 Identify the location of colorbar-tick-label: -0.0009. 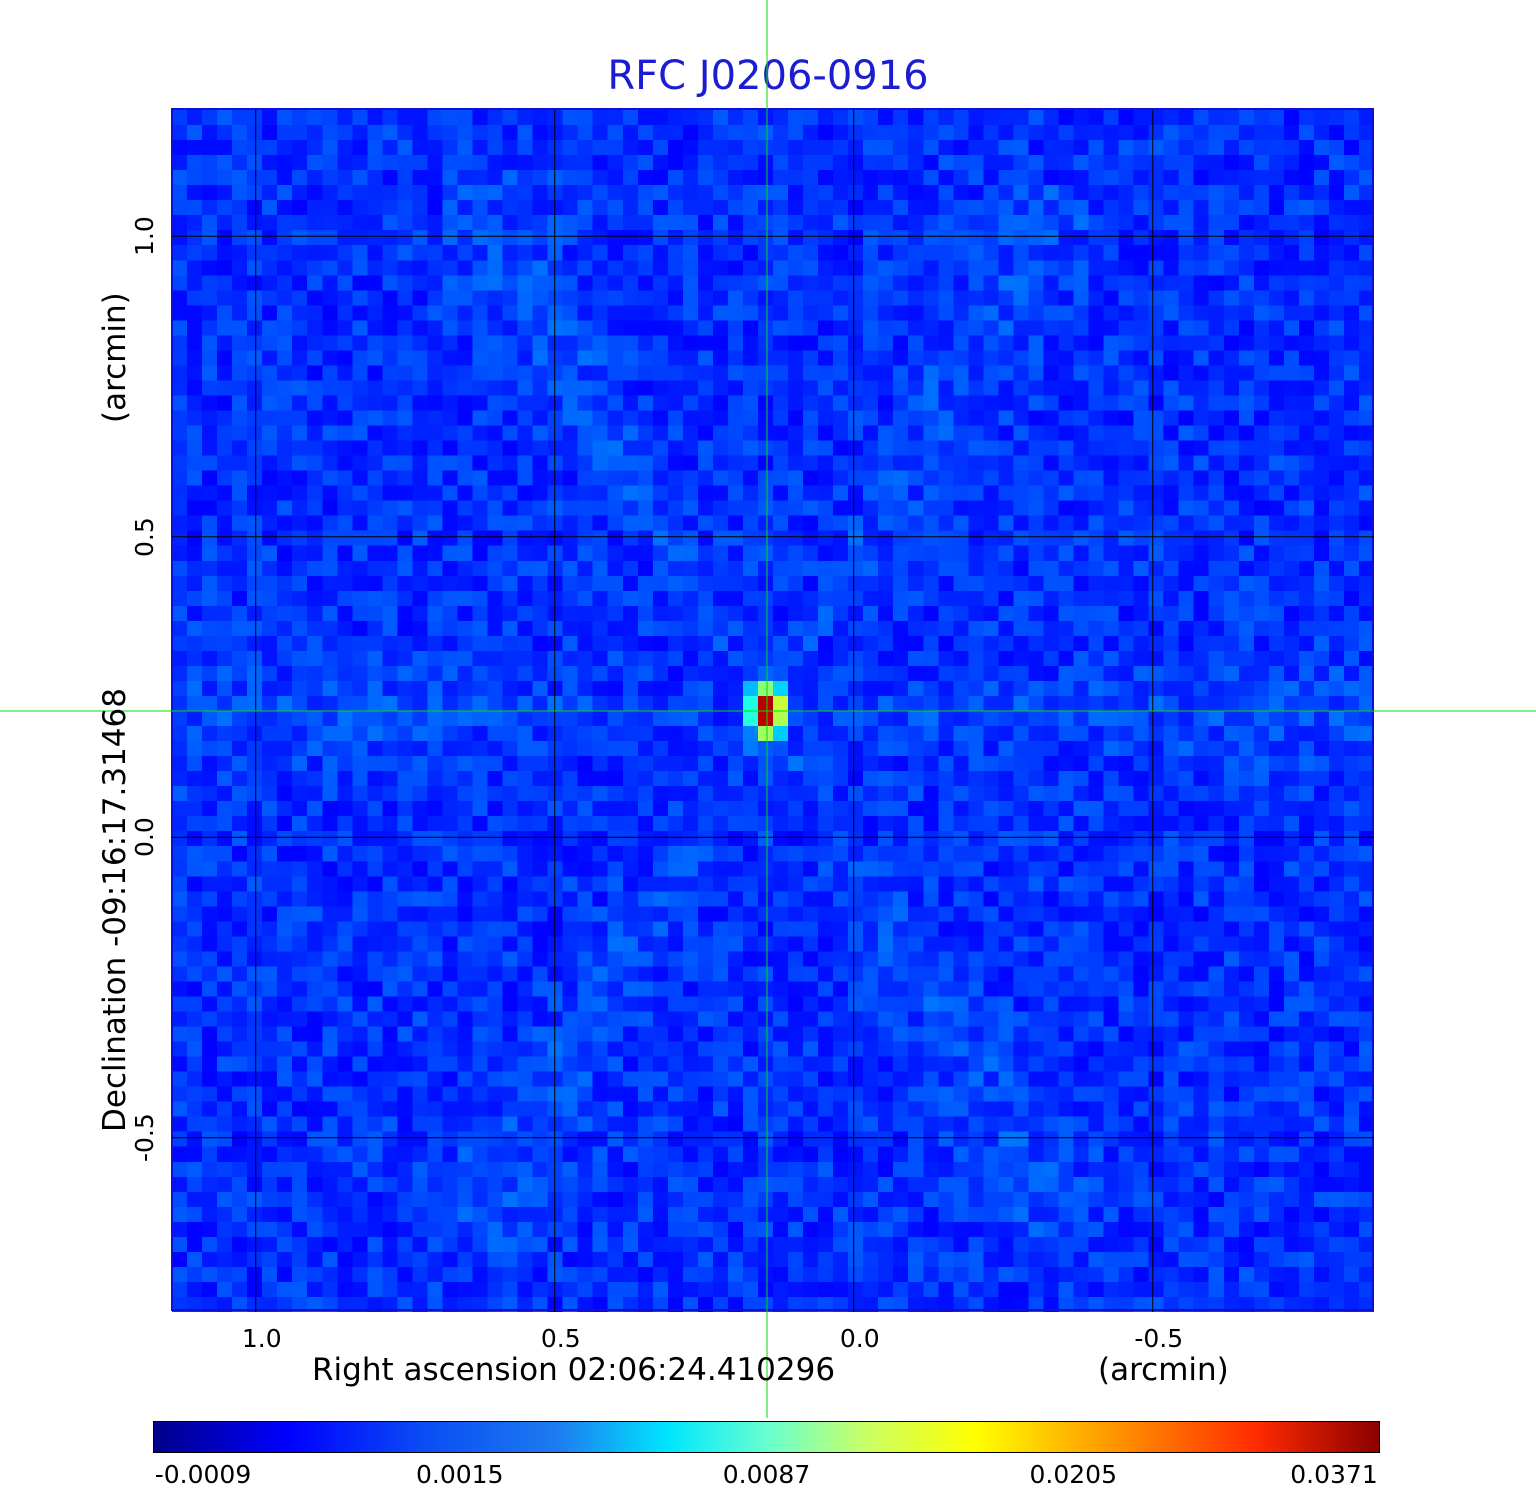
(203, 1474).